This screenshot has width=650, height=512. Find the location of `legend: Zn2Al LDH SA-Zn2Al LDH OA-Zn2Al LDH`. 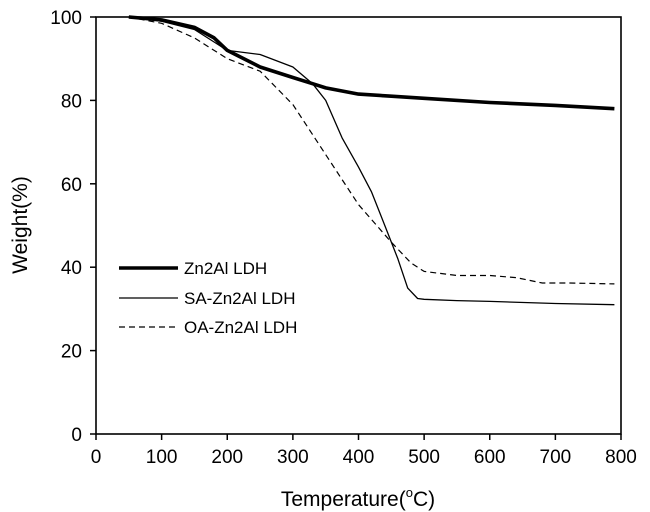

legend: Zn2Al LDH SA-Zn2Al LDH OA-Zn2Al LDH is located at coordinates (208, 298).